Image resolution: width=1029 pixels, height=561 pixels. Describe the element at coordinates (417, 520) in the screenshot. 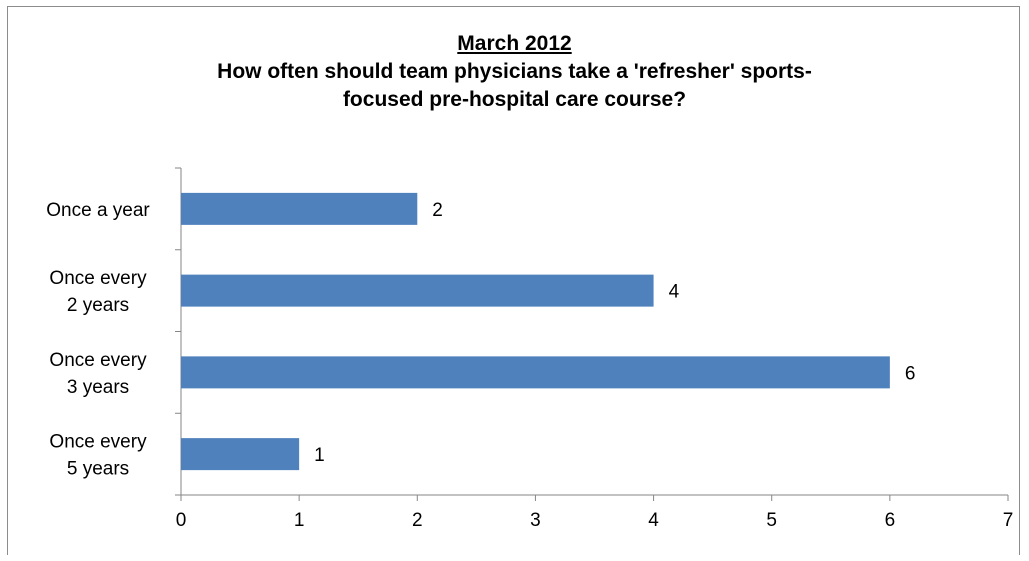

I see `x-tick-label: 2` at that location.